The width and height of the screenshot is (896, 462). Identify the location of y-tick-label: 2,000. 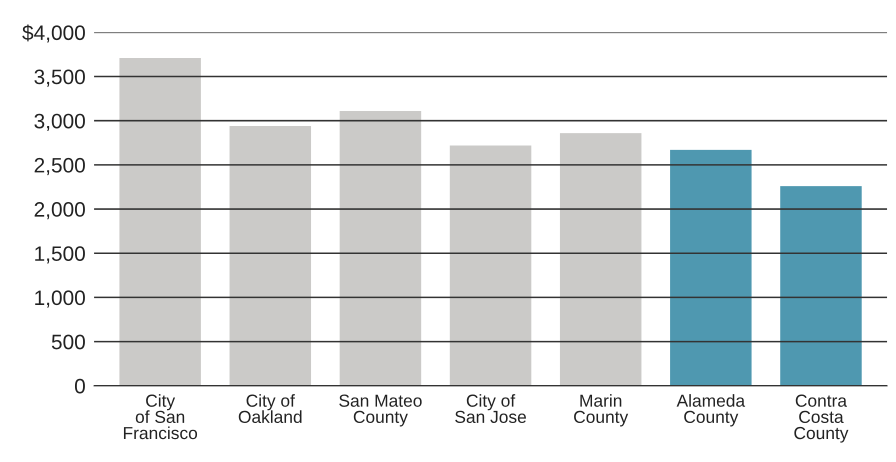
(59, 211).